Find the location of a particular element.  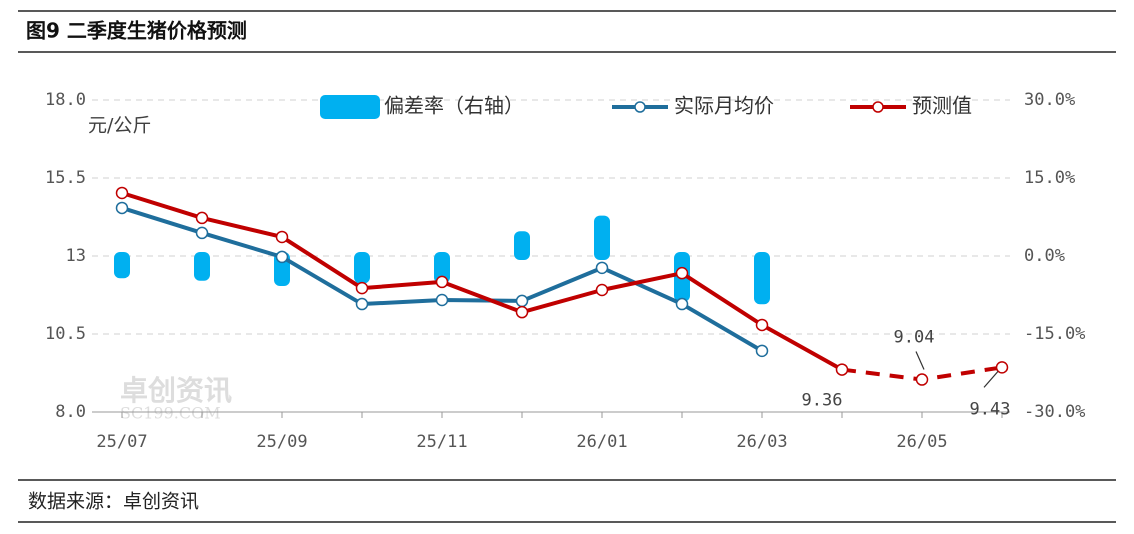

x-tick-label: 25/09 is located at coordinates (281, 442).